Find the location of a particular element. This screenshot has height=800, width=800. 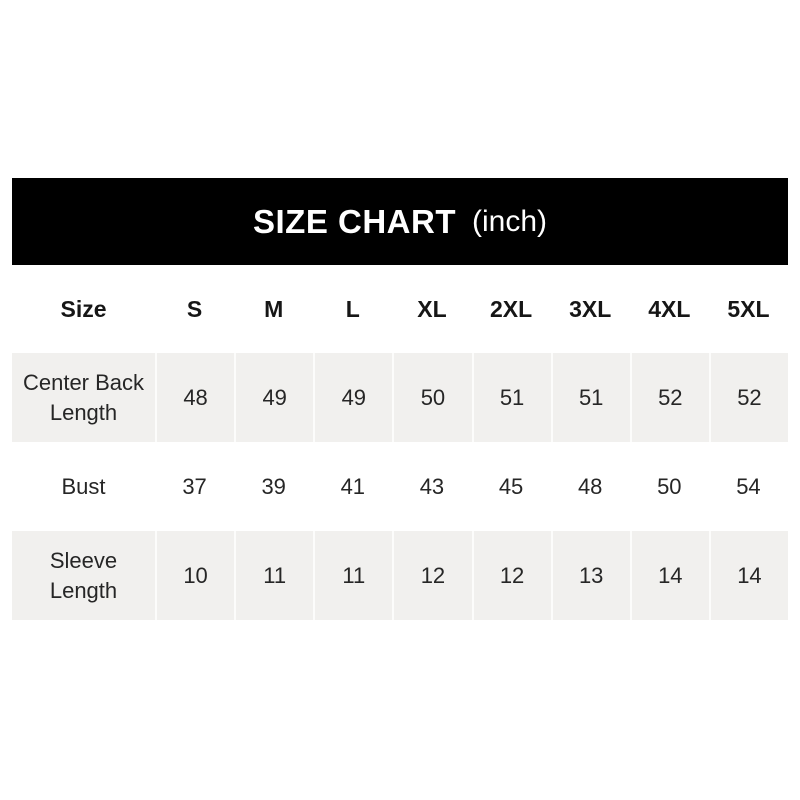

size-chart-banner: SIZE CHART (inch) is located at coordinates (400, 221).